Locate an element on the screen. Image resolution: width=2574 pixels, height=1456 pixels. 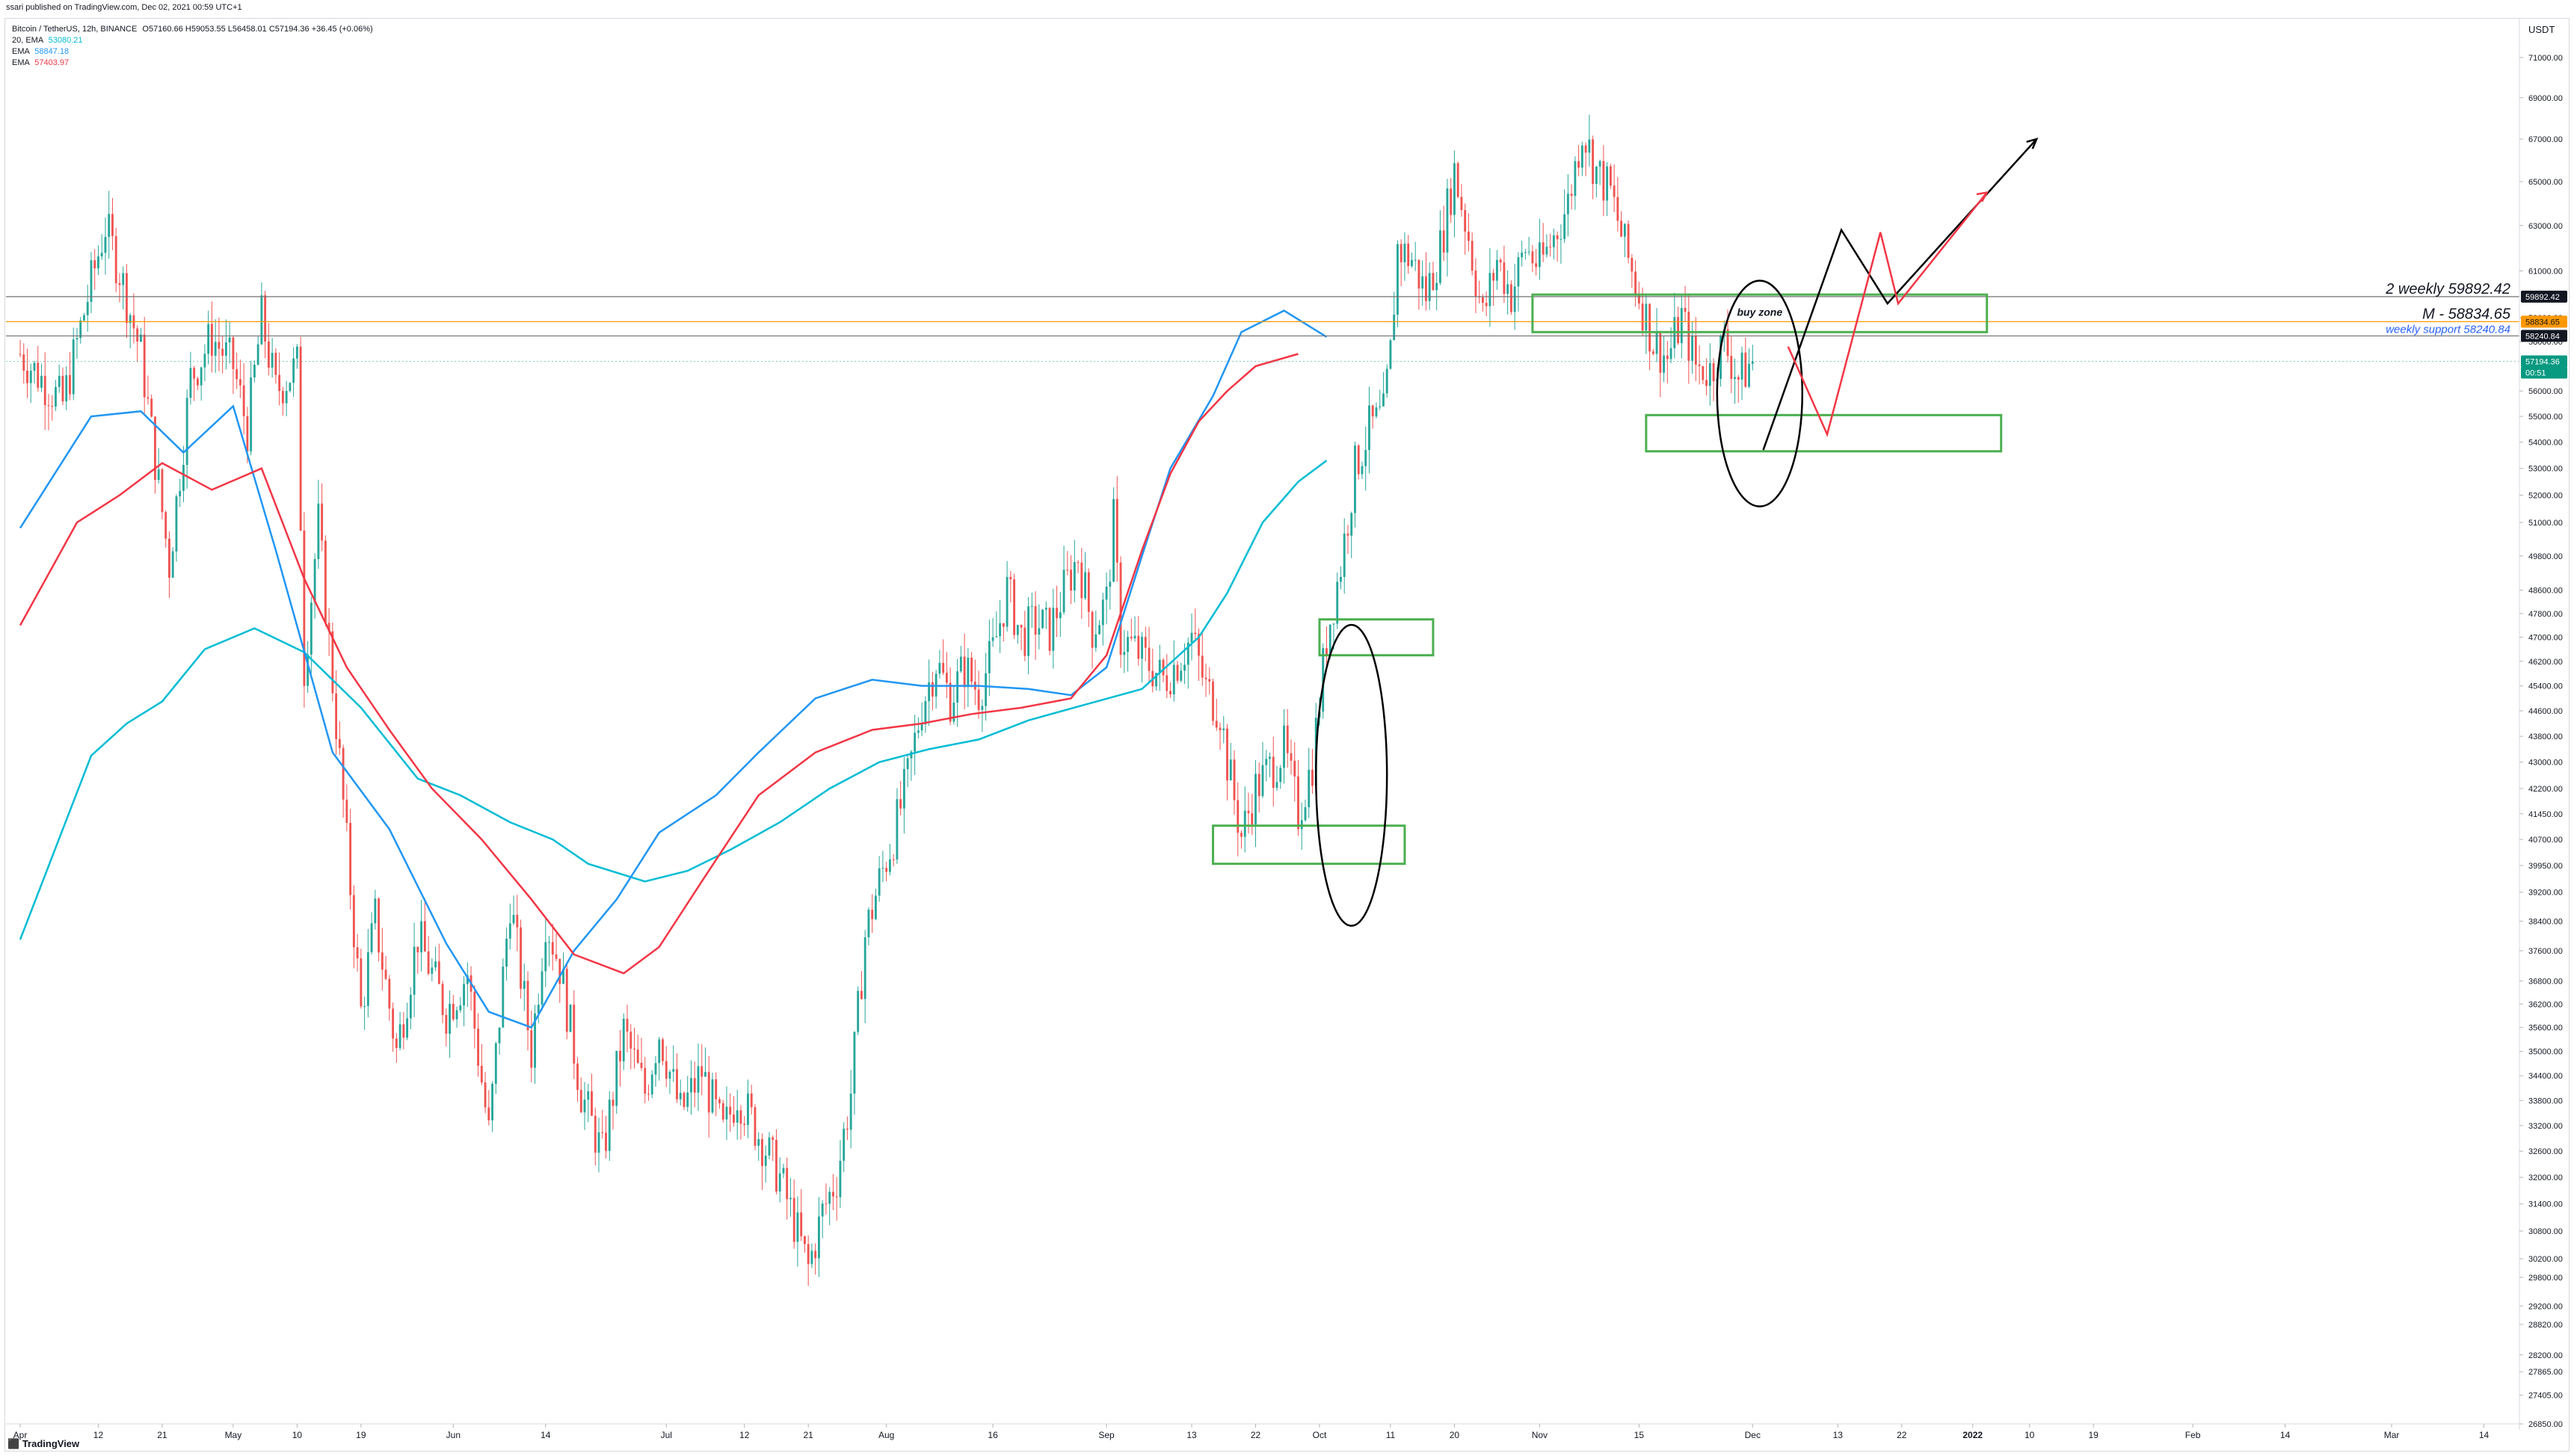
legend-ema-blue: EMA 58847.18 is located at coordinates (192, 52).